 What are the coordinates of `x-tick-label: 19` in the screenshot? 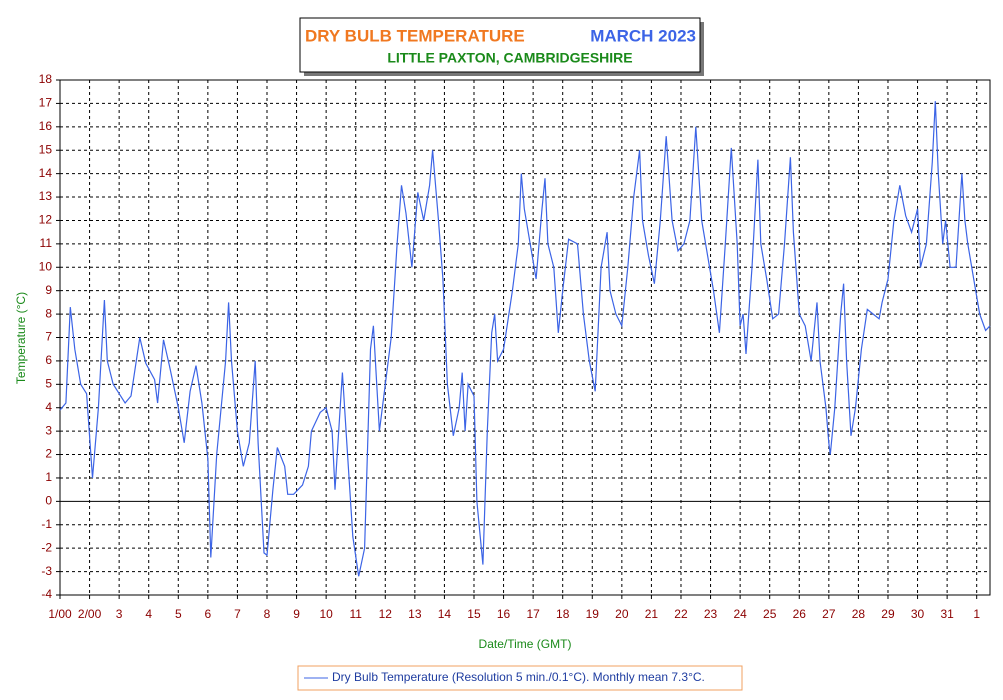 It's located at (593, 614).